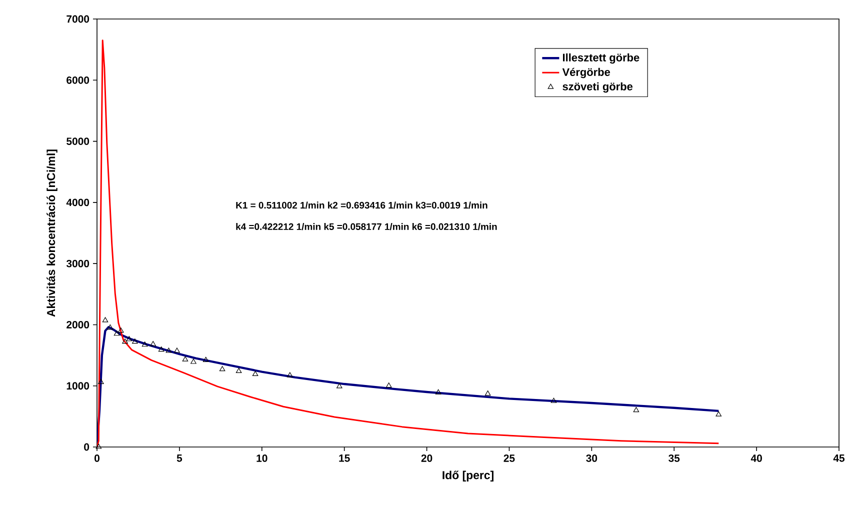 This screenshot has width=854, height=518. I want to click on legend-label: szöveti görbe, so click(597, 87).